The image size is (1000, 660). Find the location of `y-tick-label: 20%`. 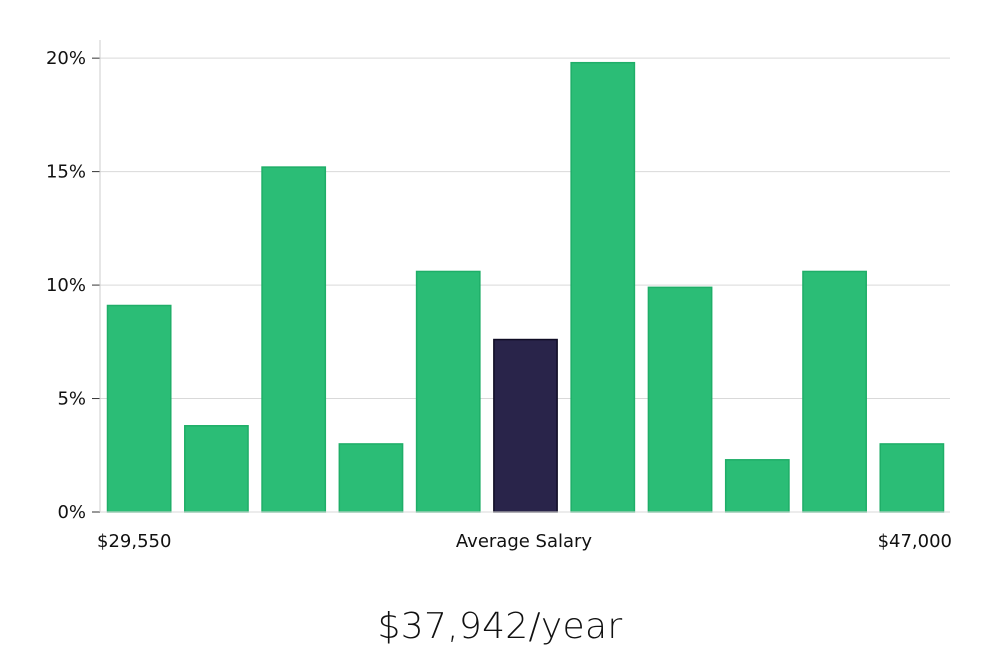

y-tick-label: 20% is located at coordinates (66, 58).